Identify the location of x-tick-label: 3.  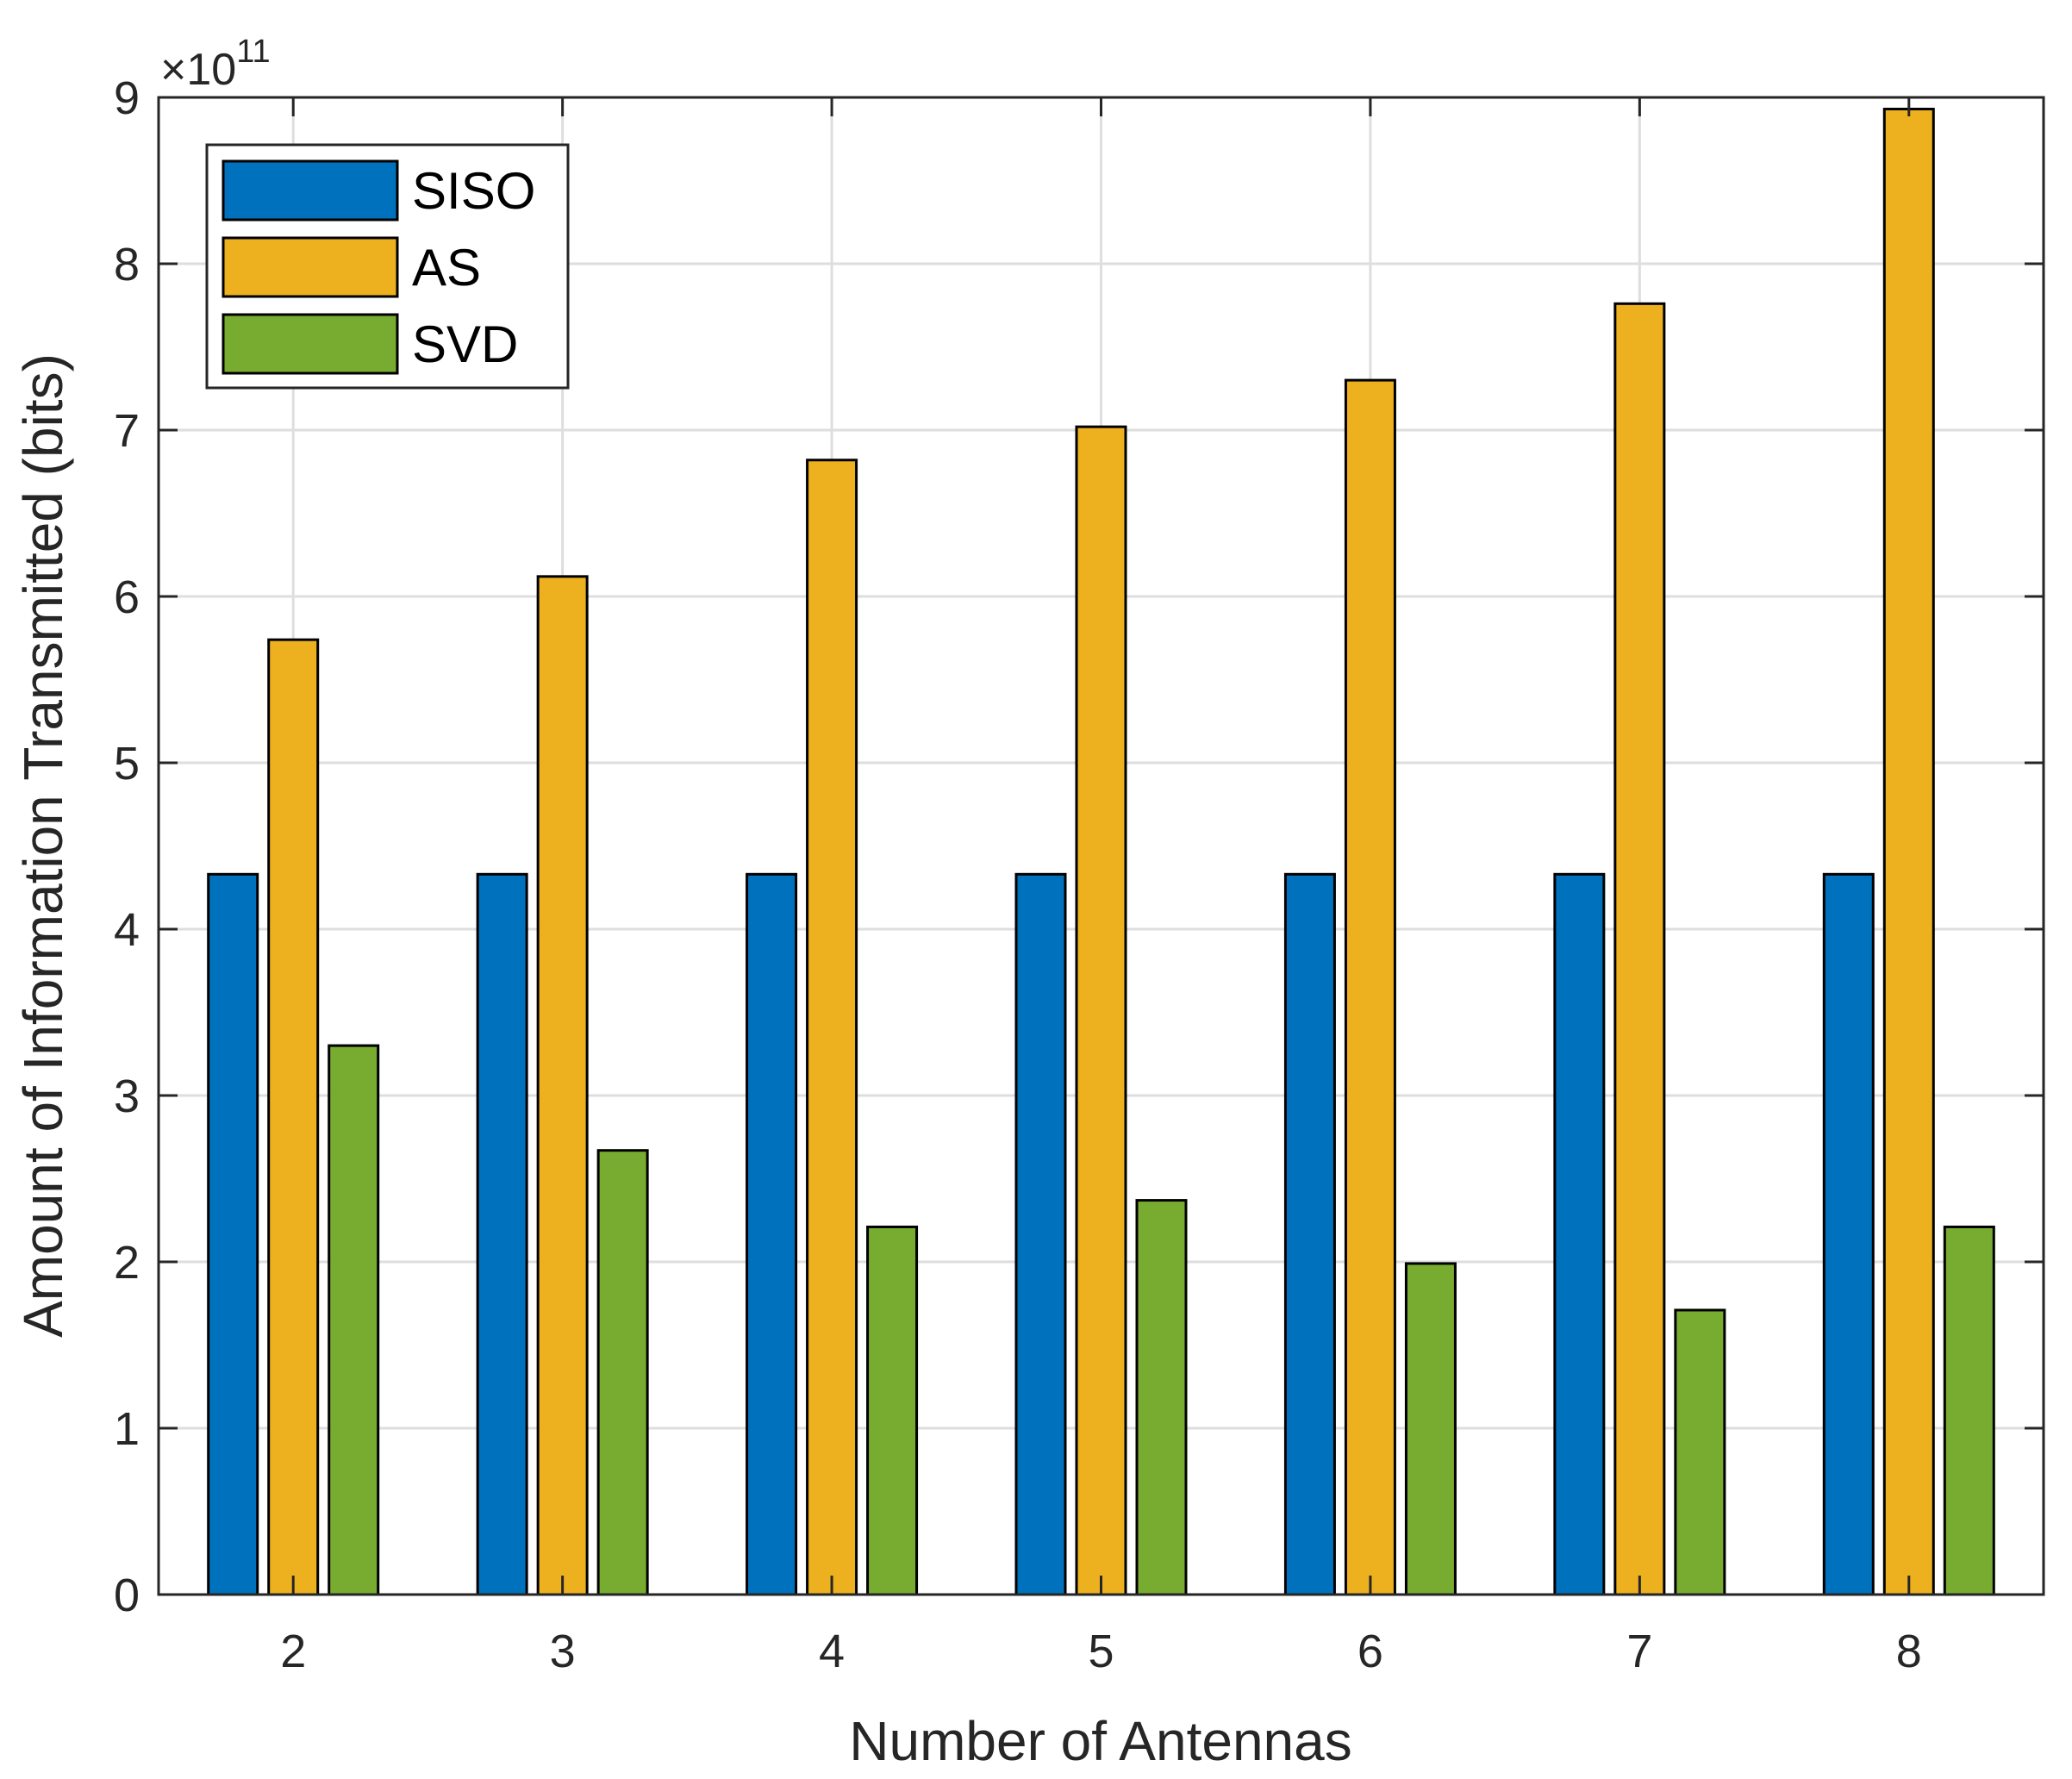
(563, 1652).